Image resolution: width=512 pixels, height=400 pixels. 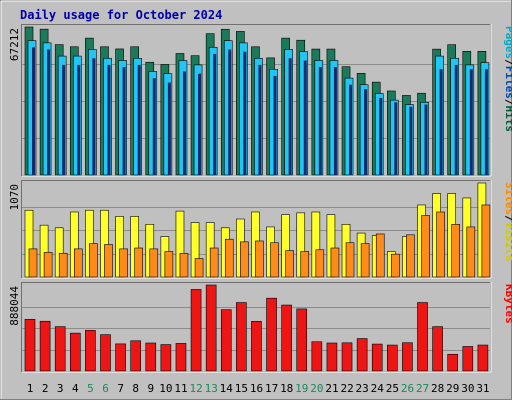 What do you see at coordinates (286, 388) in the screenshot?
I see `x-tick-label: 18` at bounding box center [286, 388].